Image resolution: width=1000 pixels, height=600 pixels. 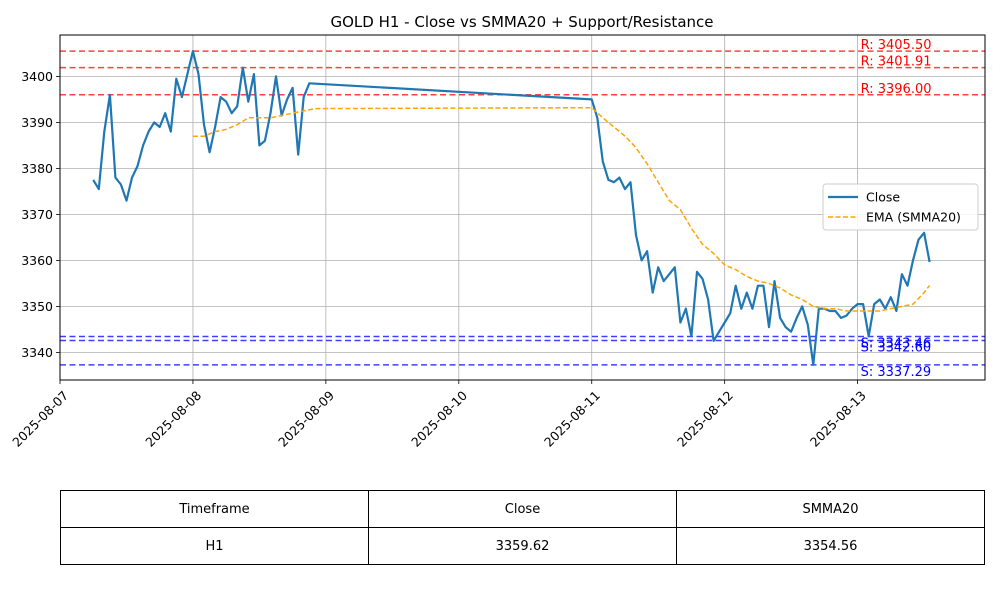 I want to click on x-tick-label: 2025-08-10, so click(x=439, y=419).